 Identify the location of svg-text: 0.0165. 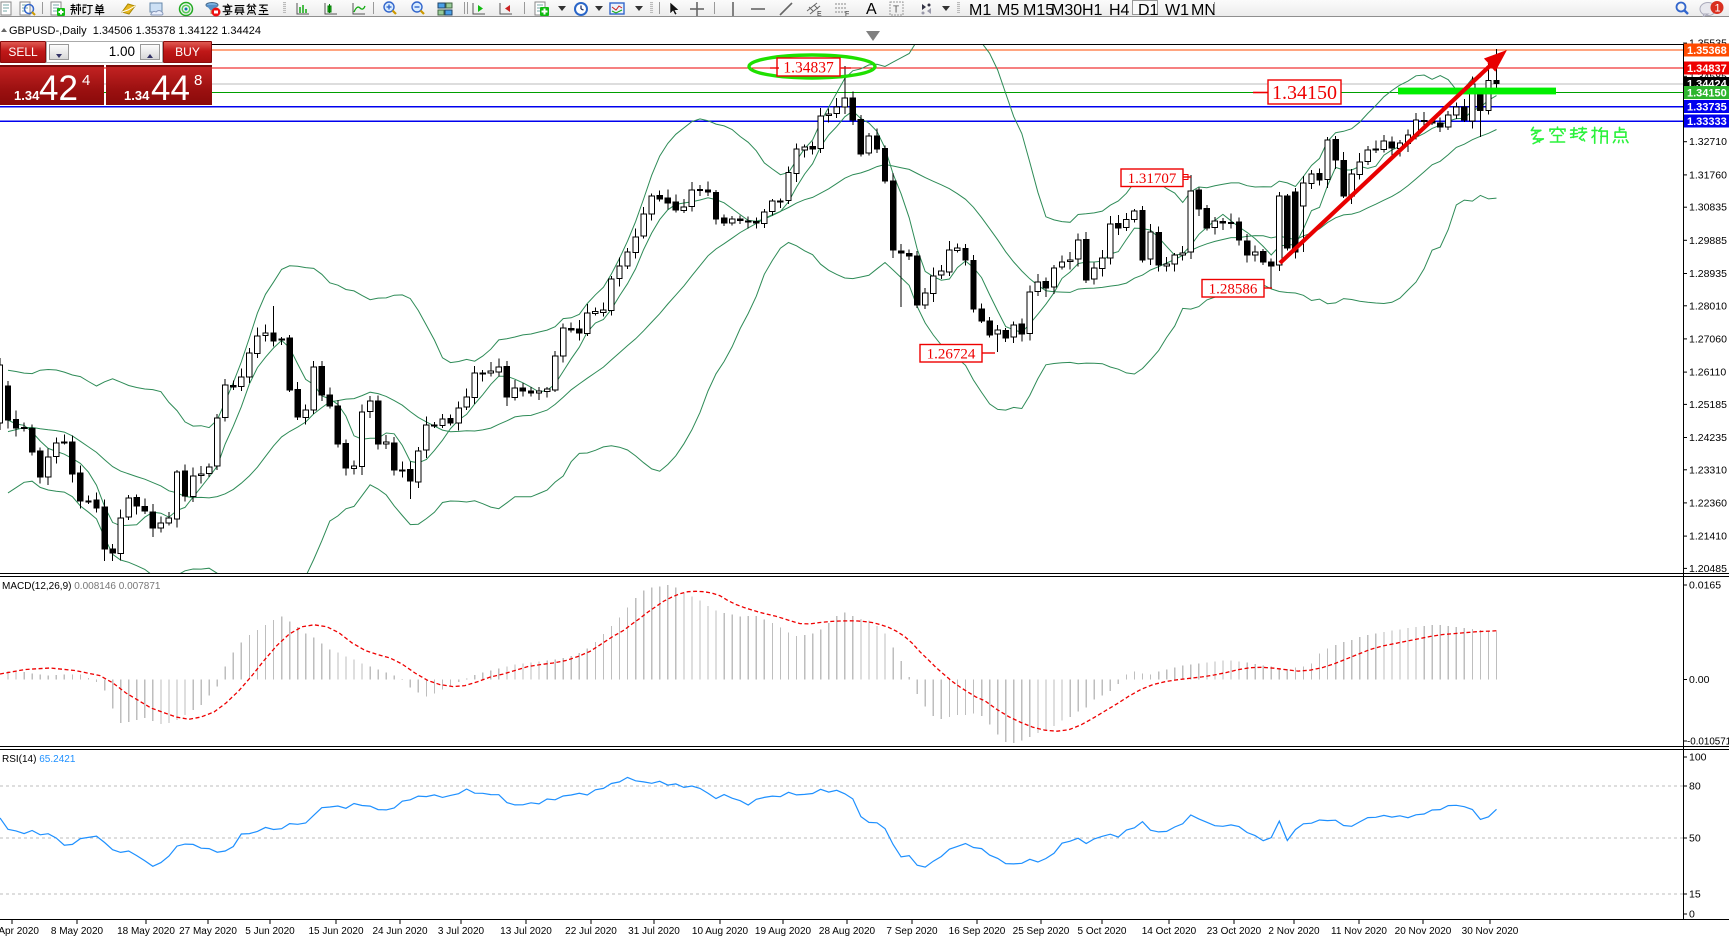
(1705, 586).